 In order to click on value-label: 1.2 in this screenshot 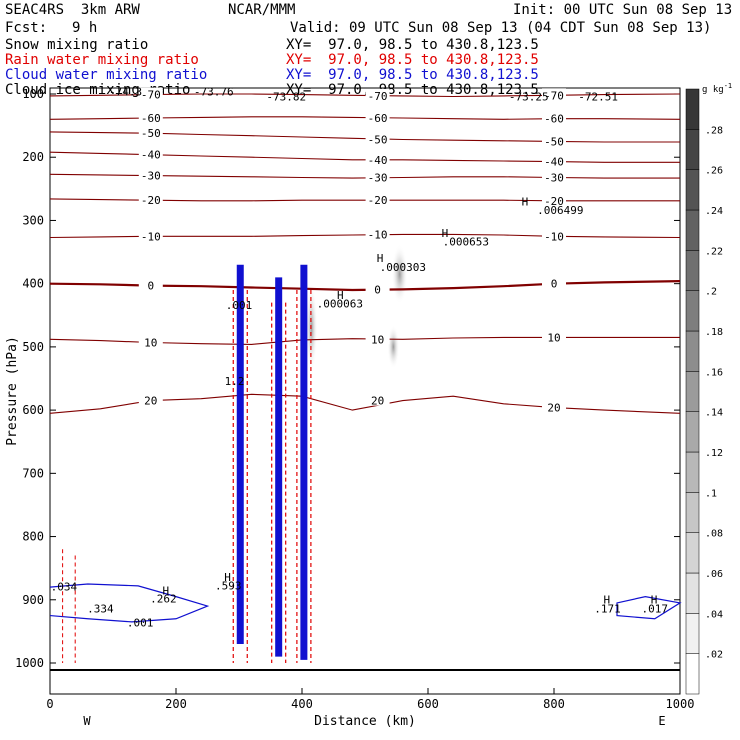, I will do `click(235, 381)`.